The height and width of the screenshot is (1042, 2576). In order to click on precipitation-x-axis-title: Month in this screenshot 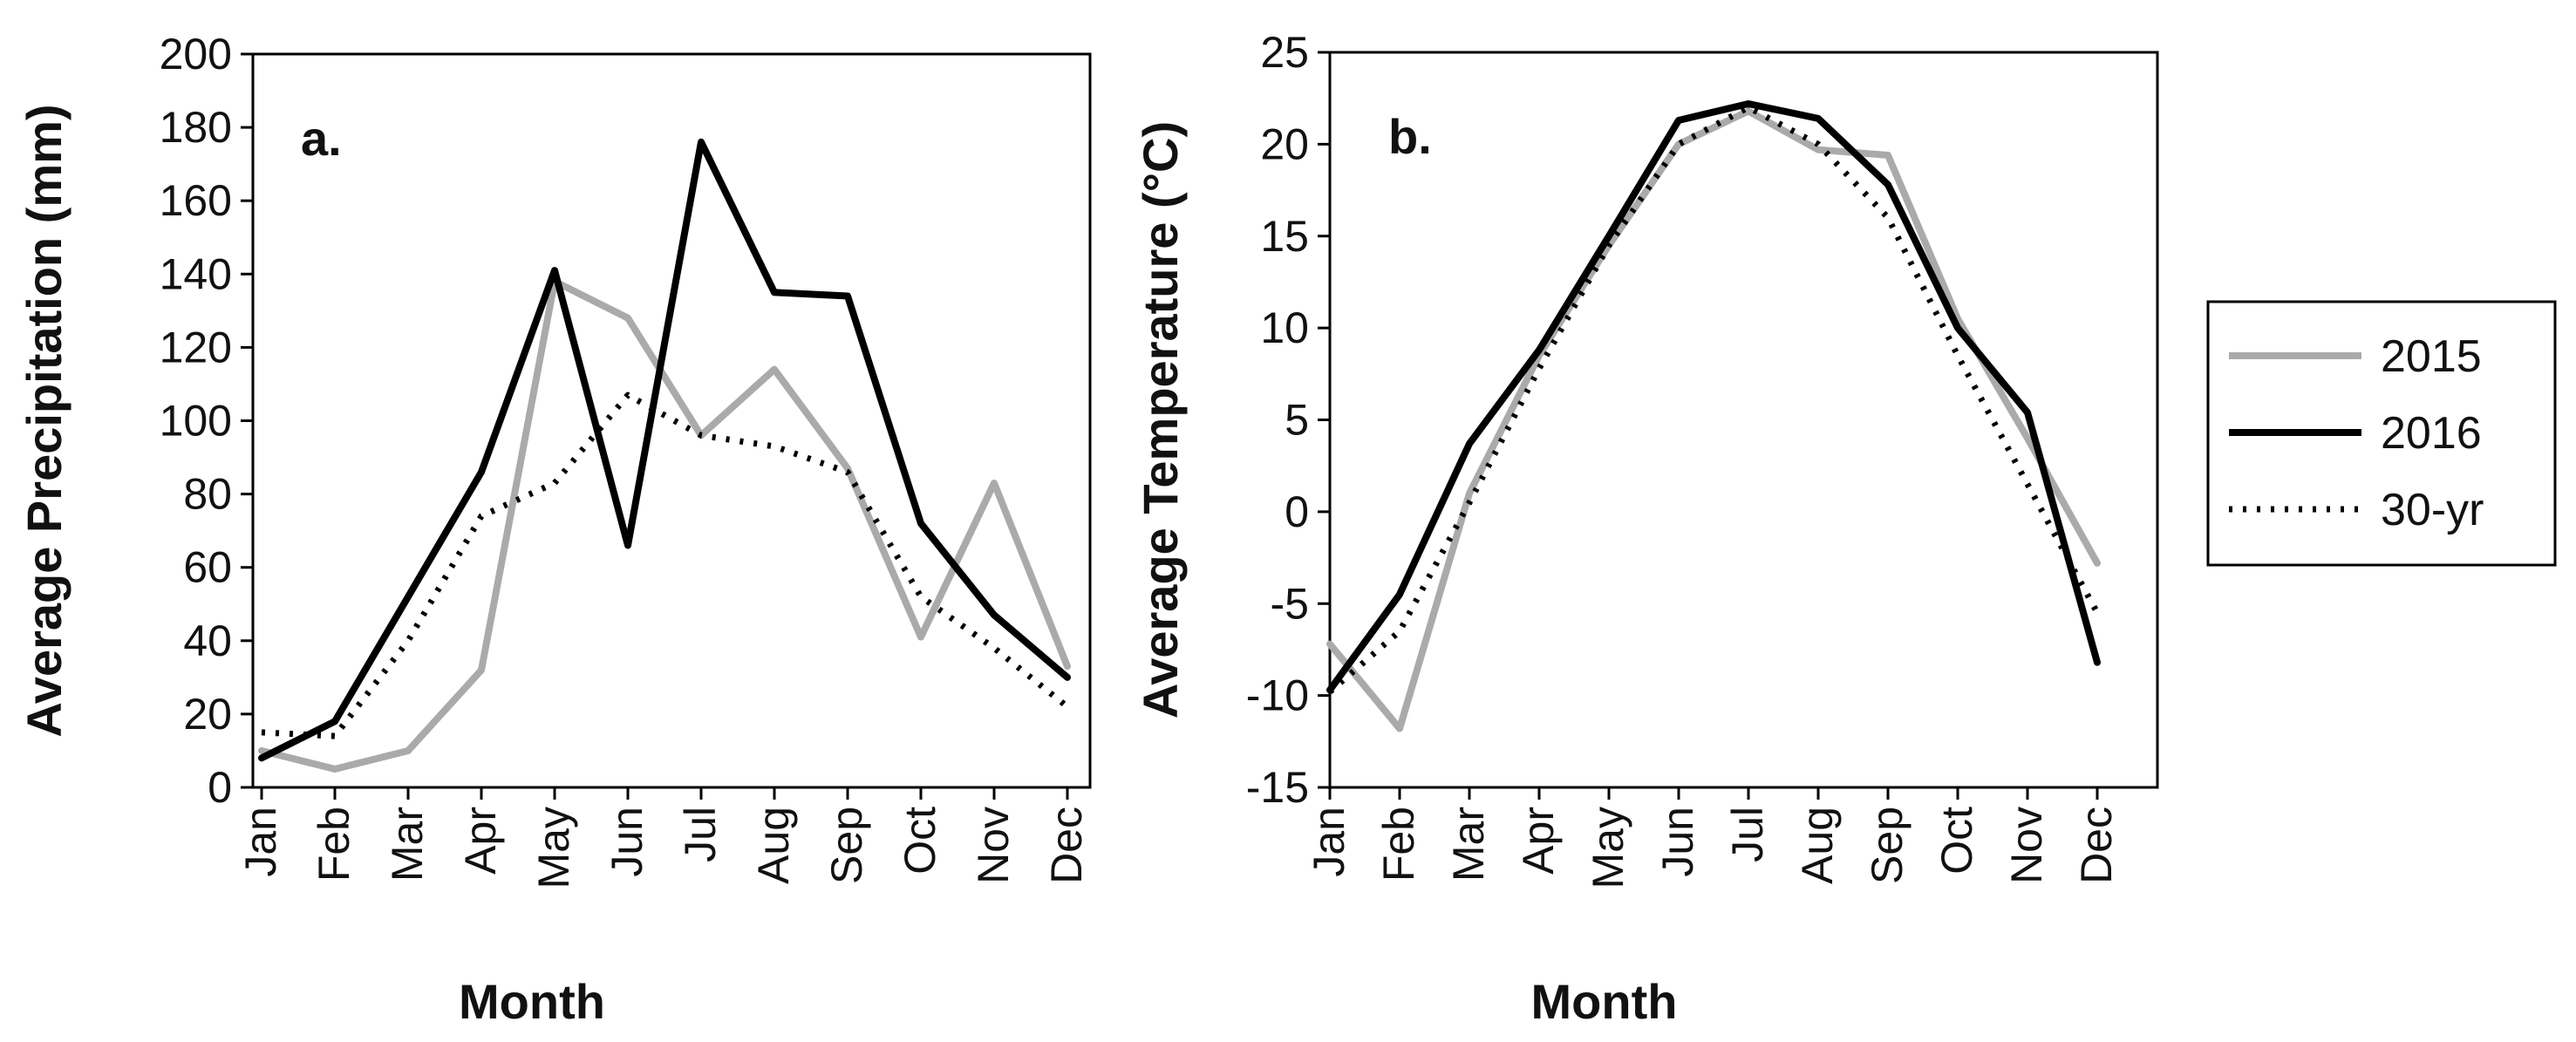, I will do `click(532, 1001)`.